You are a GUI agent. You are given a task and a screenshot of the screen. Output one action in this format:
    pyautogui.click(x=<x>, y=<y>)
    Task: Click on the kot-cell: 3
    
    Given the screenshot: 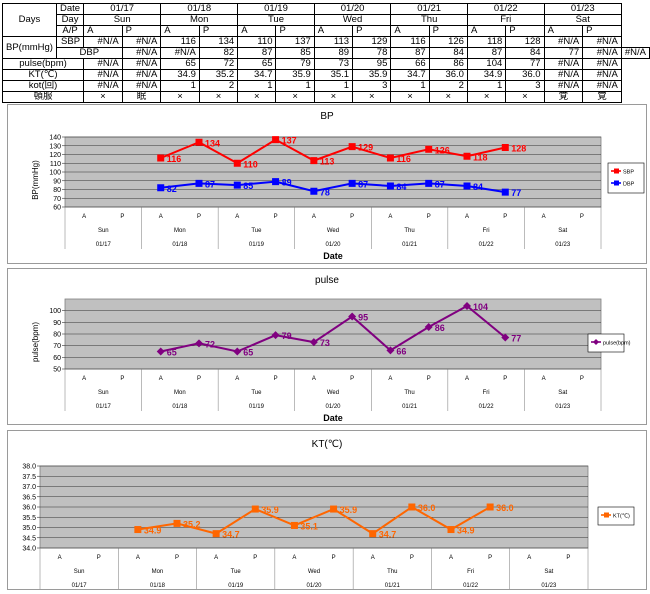 What is the action you would take?
    pyautogui.click(x=372, y=86)
    